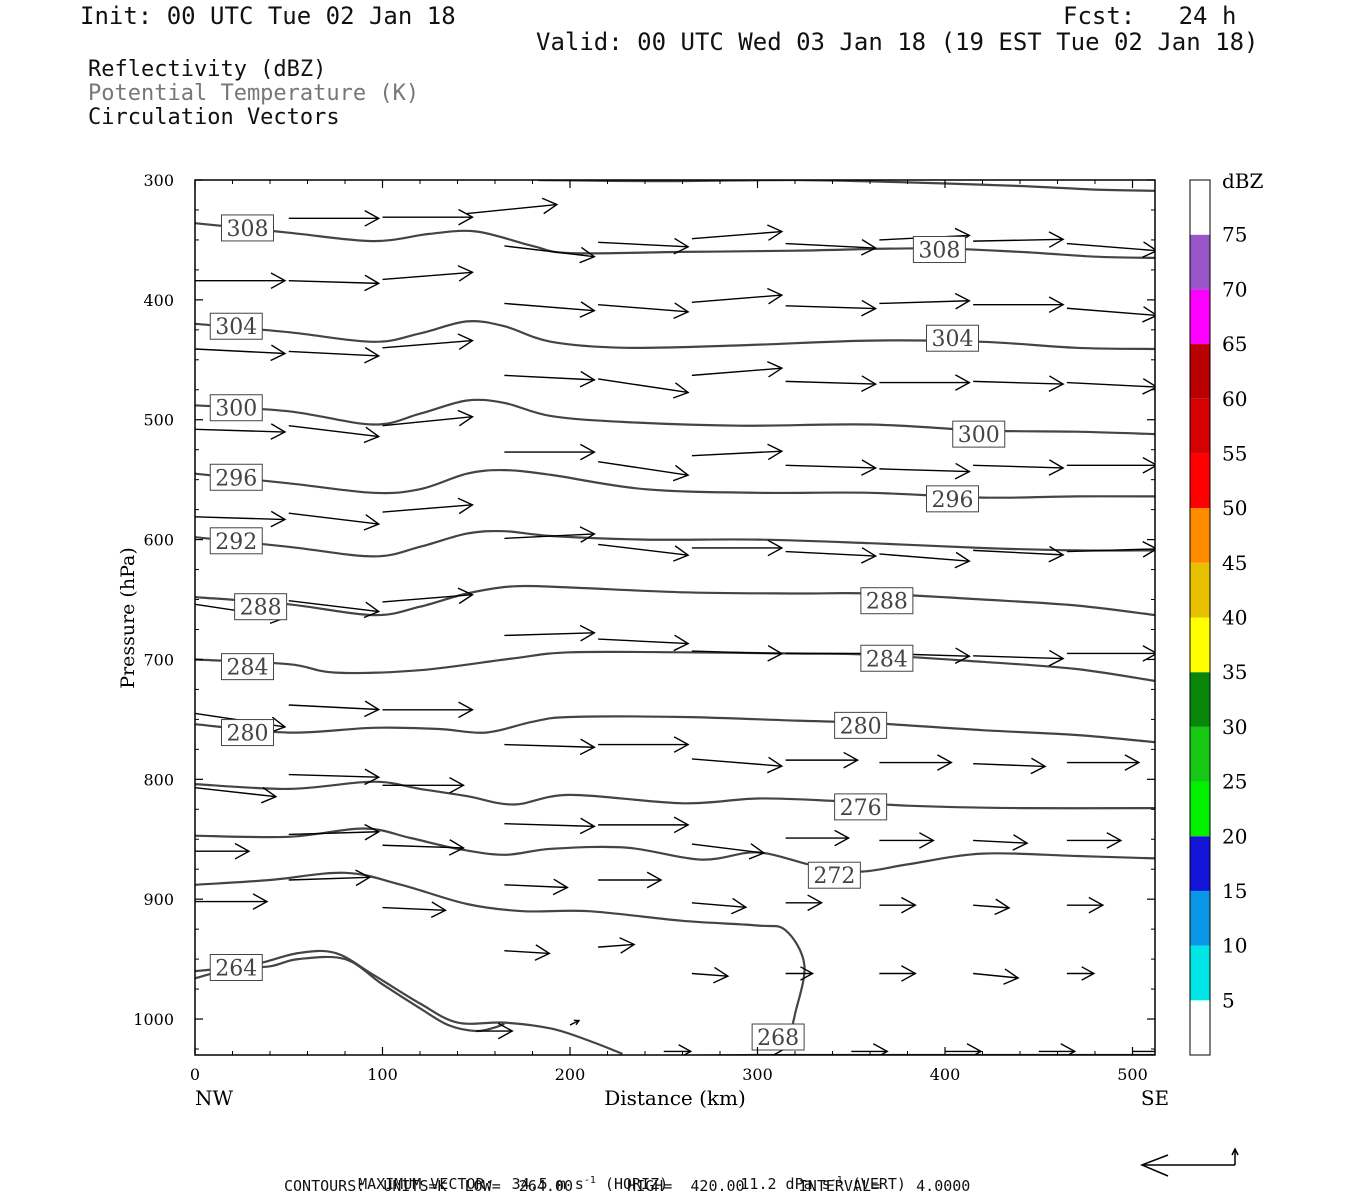 This screenshot has height=1200, width=1350. I want to click on y-tick-label: 1000, so click(153, 1019).